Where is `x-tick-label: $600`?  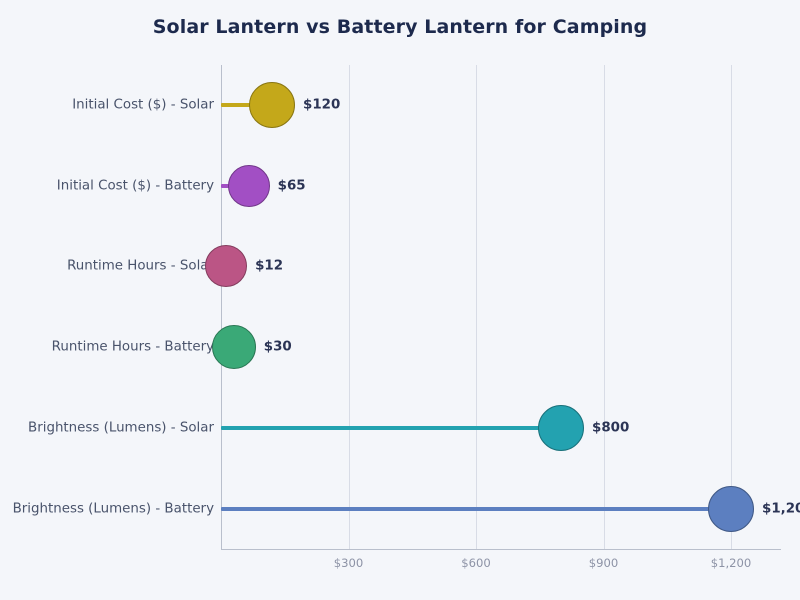
x-tick-label: $600 is located at coordinates (476, 563).